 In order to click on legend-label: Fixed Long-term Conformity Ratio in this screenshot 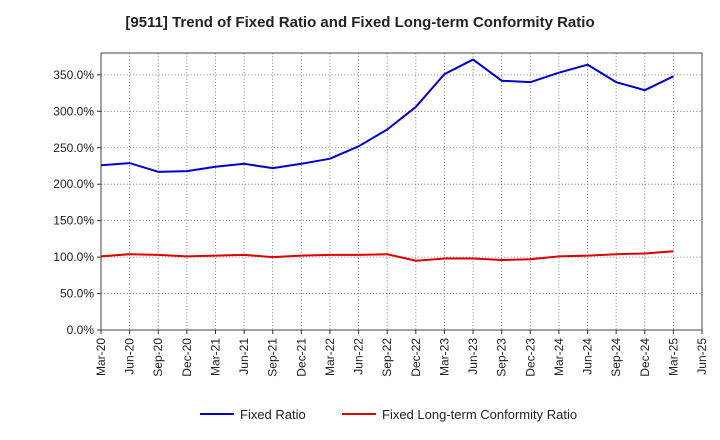, I will do `click(479, 414)`.